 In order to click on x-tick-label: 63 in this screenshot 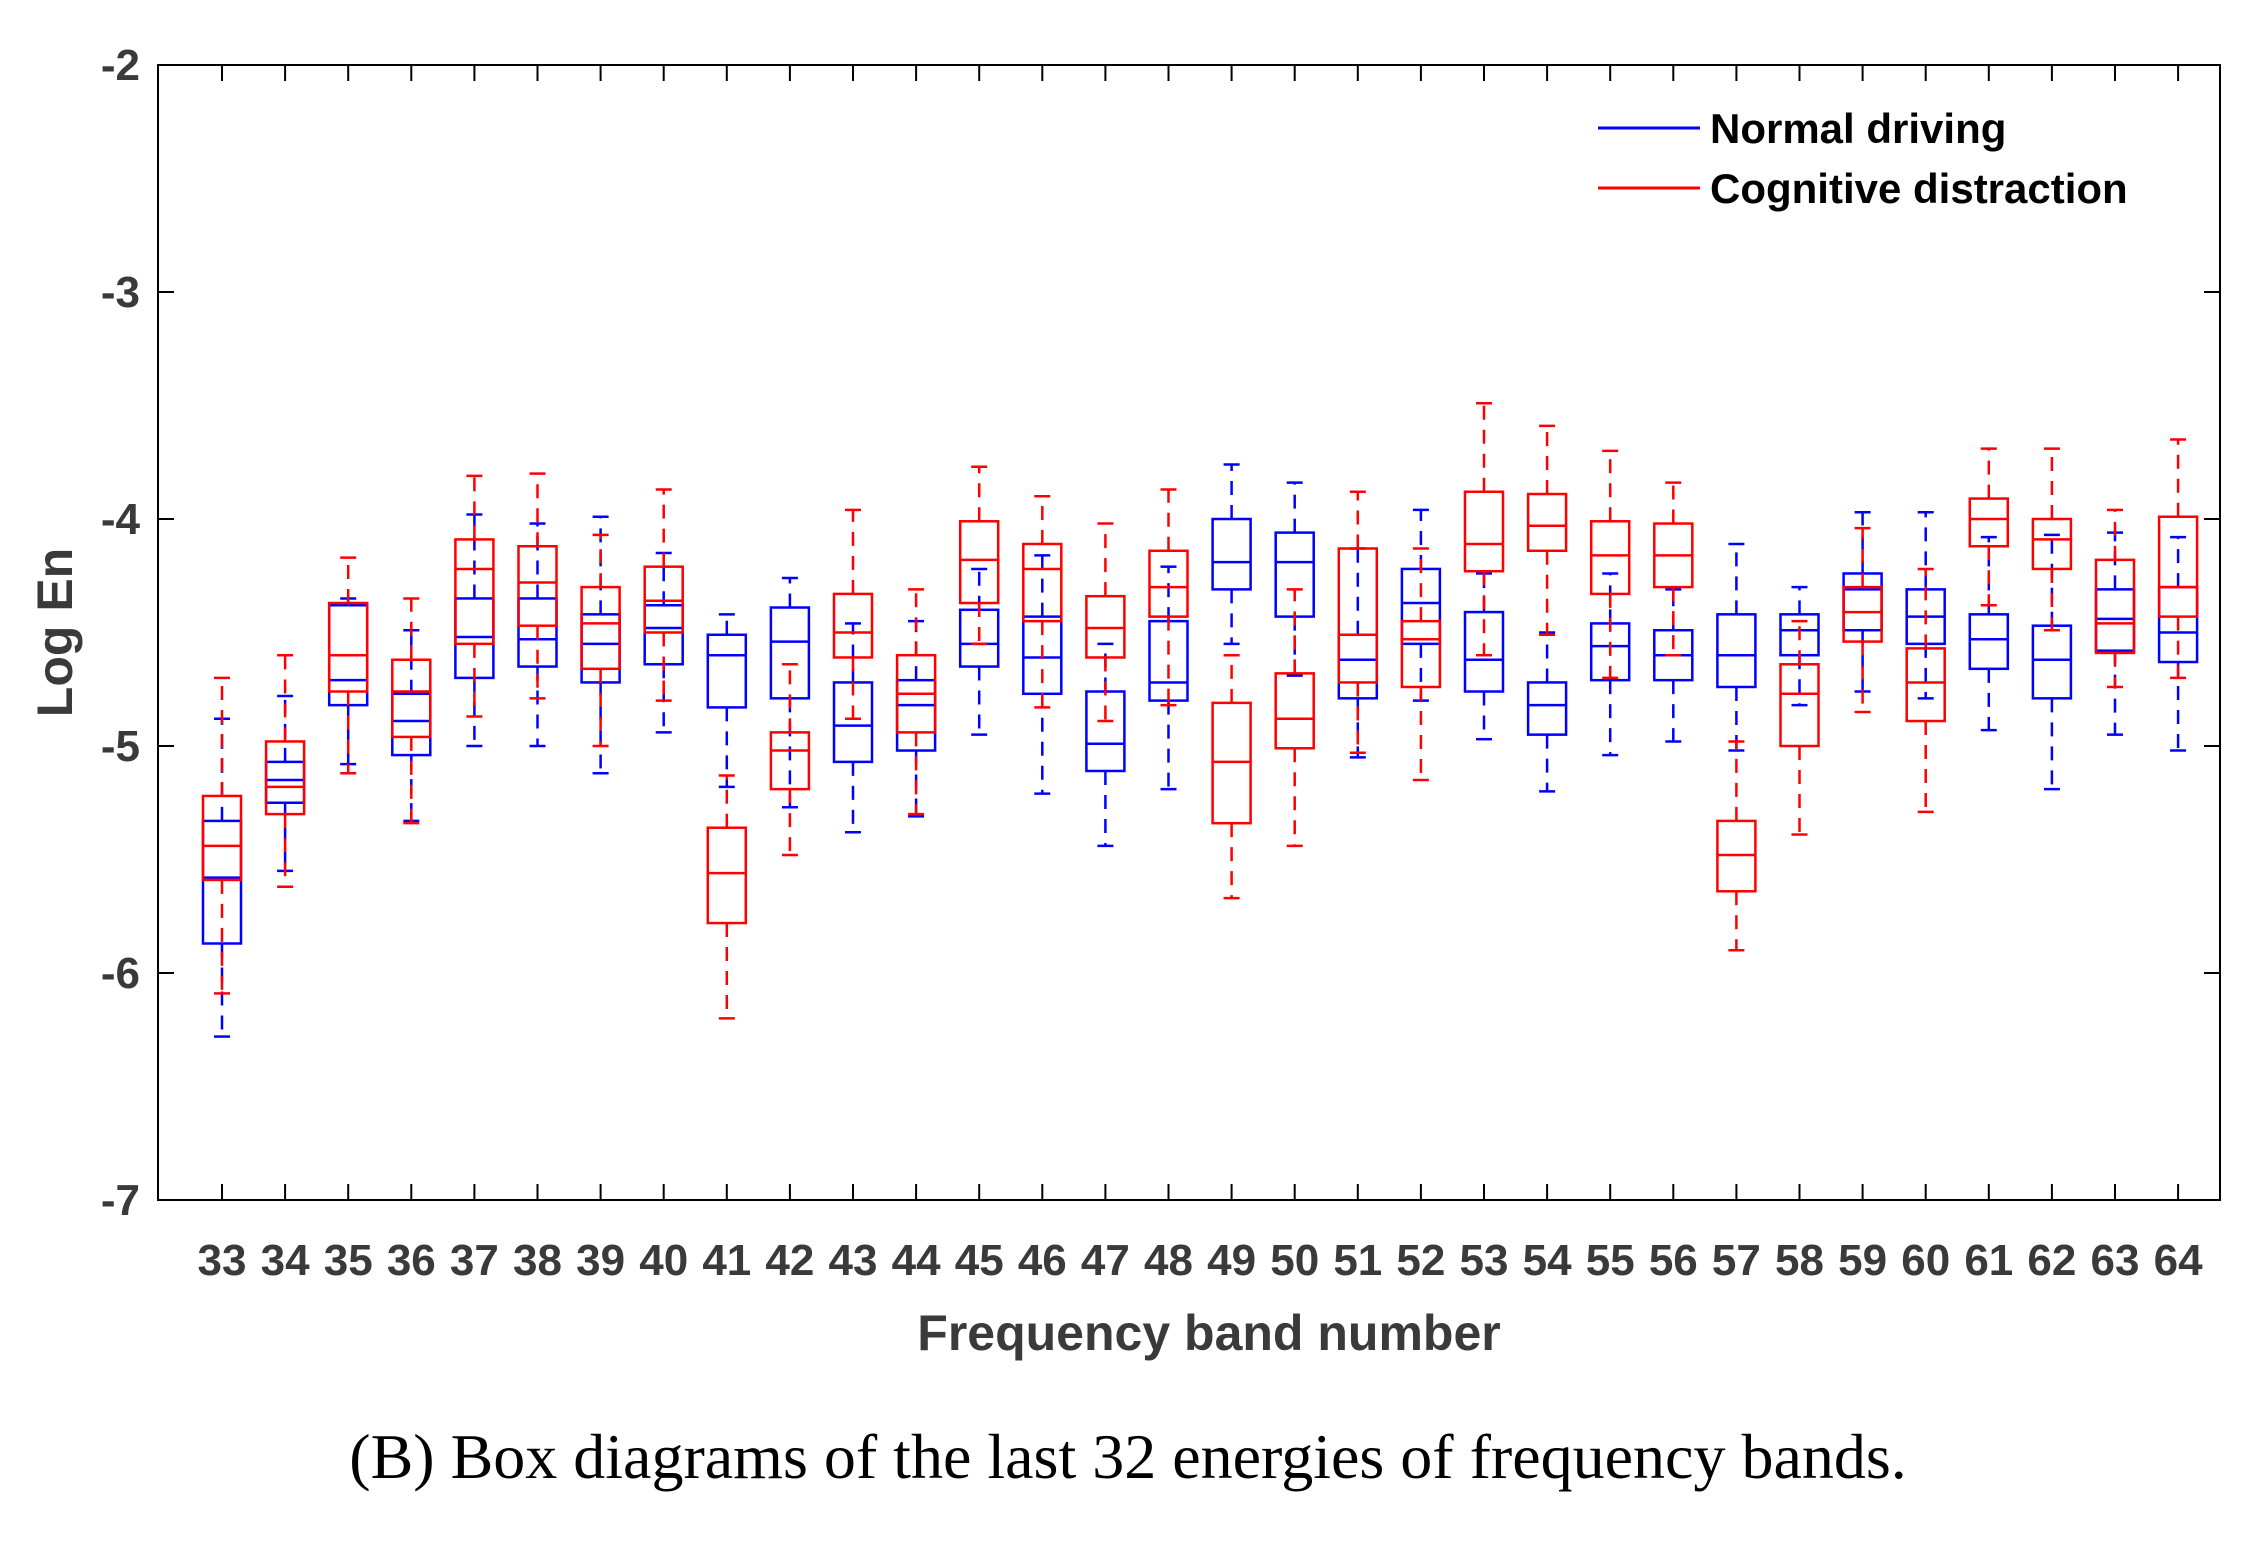, I will do `click(2115, 1260)`.